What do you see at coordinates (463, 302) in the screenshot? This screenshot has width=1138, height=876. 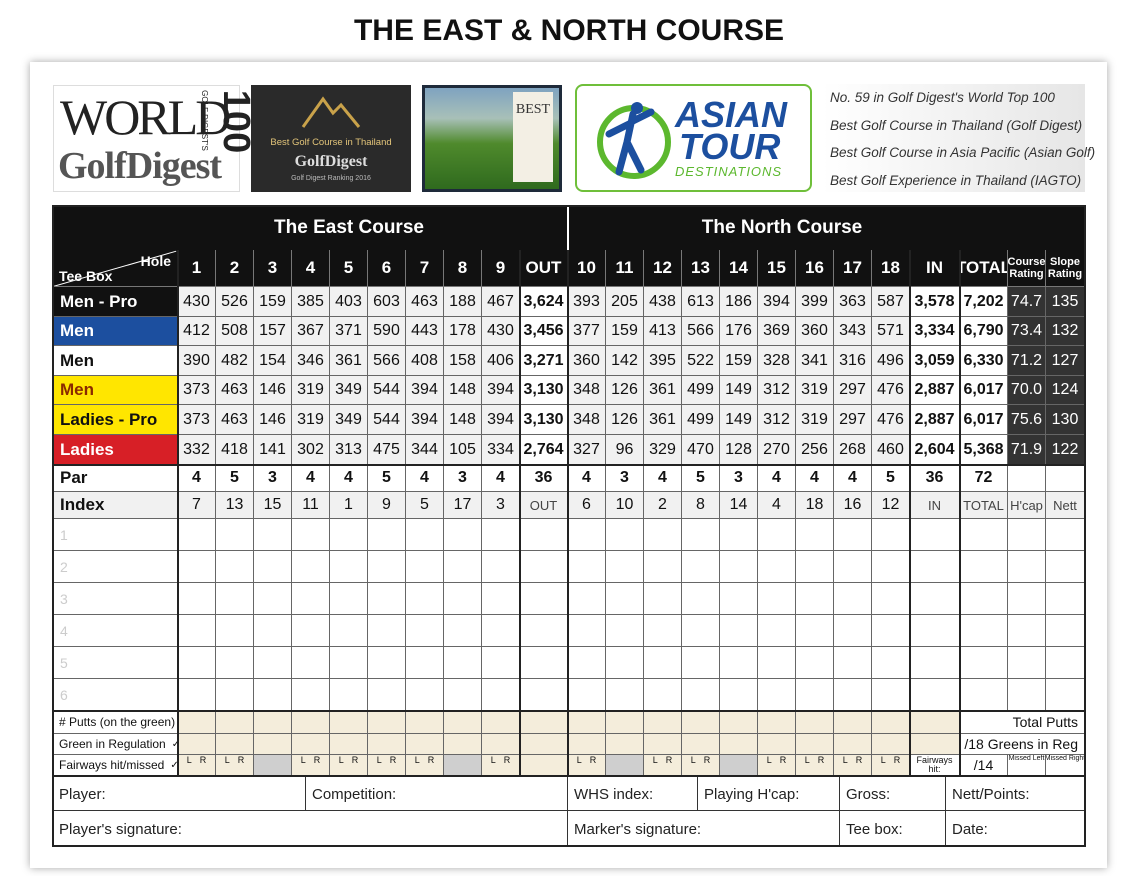 I see `tee-value: 188` at bounding box center [463, 302].